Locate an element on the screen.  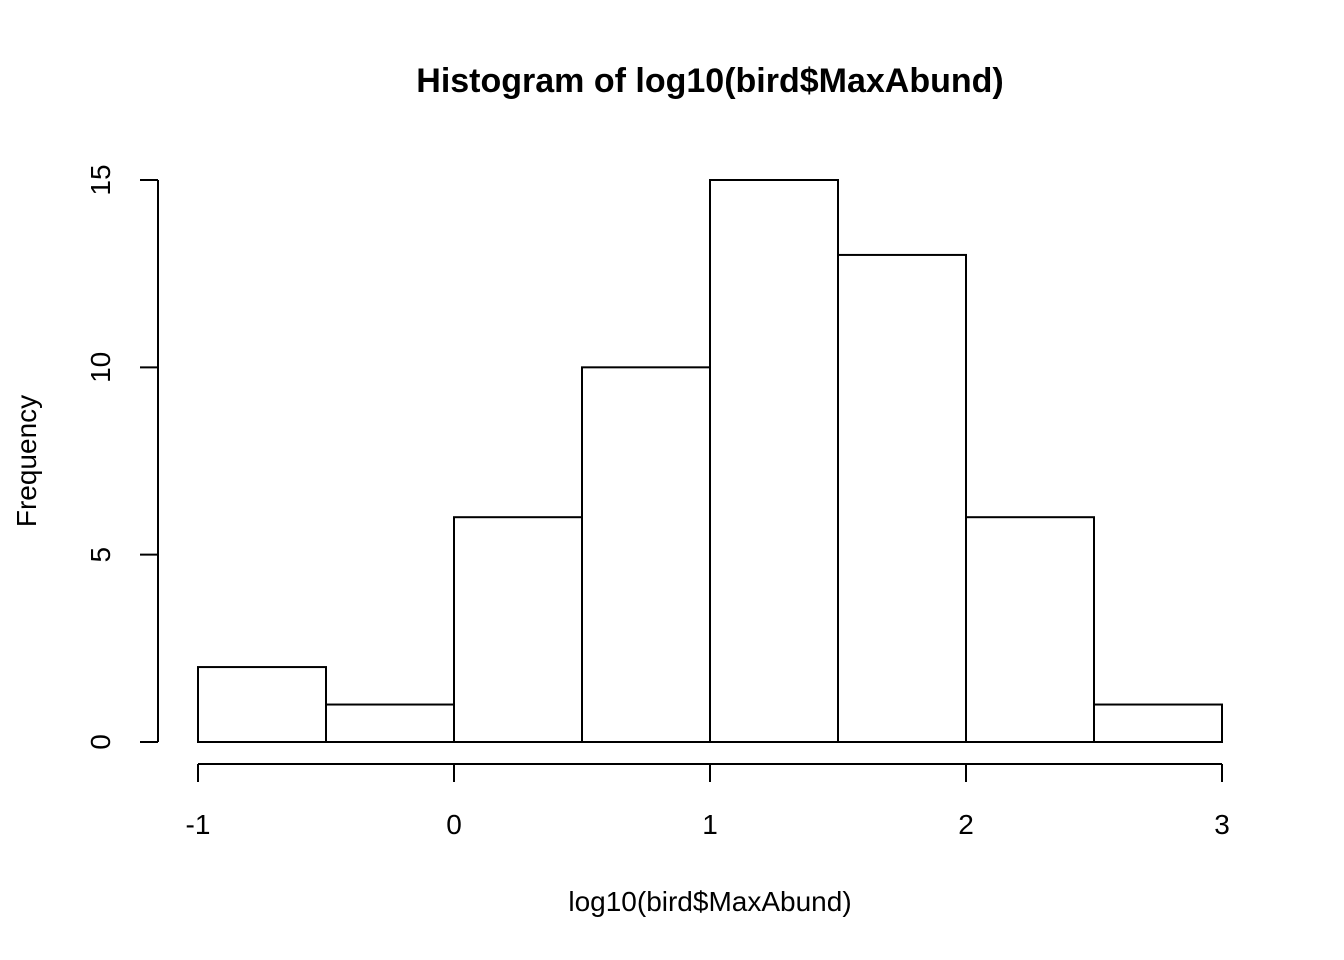
y-axis: 0 5 10 15 is located at coordinates (122, 457).